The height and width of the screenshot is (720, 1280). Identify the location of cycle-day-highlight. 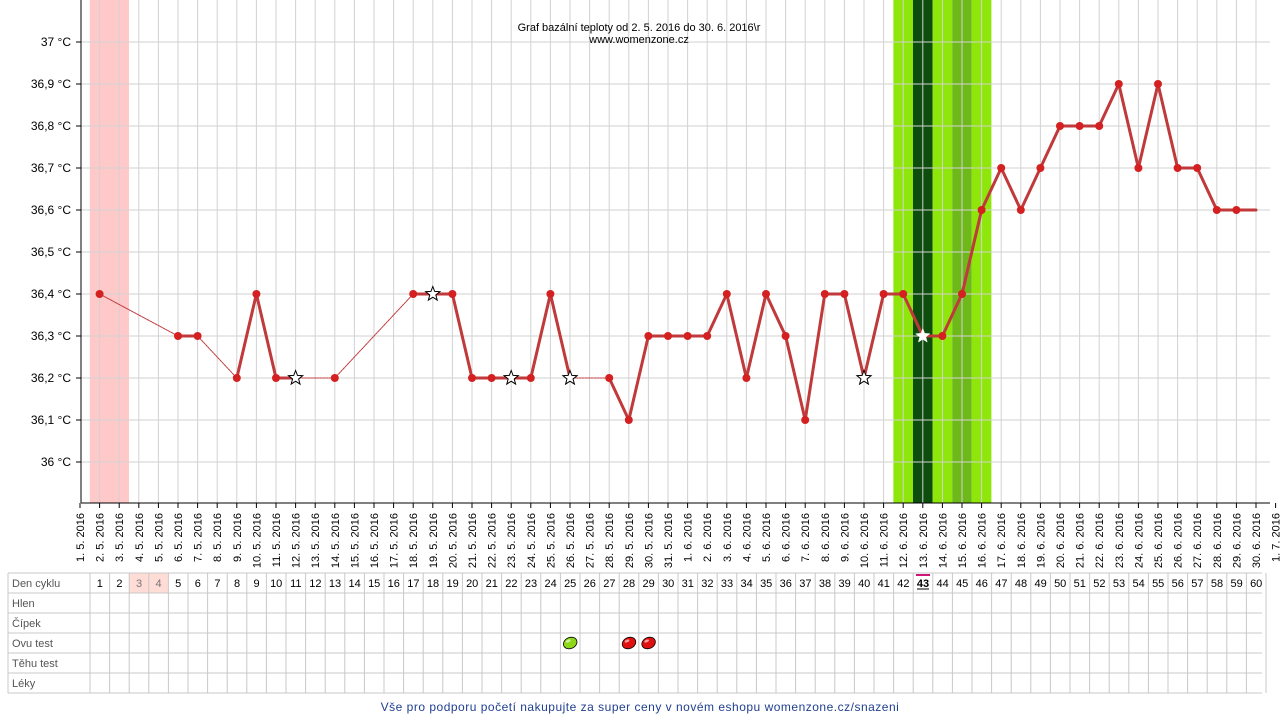
(139, 583).